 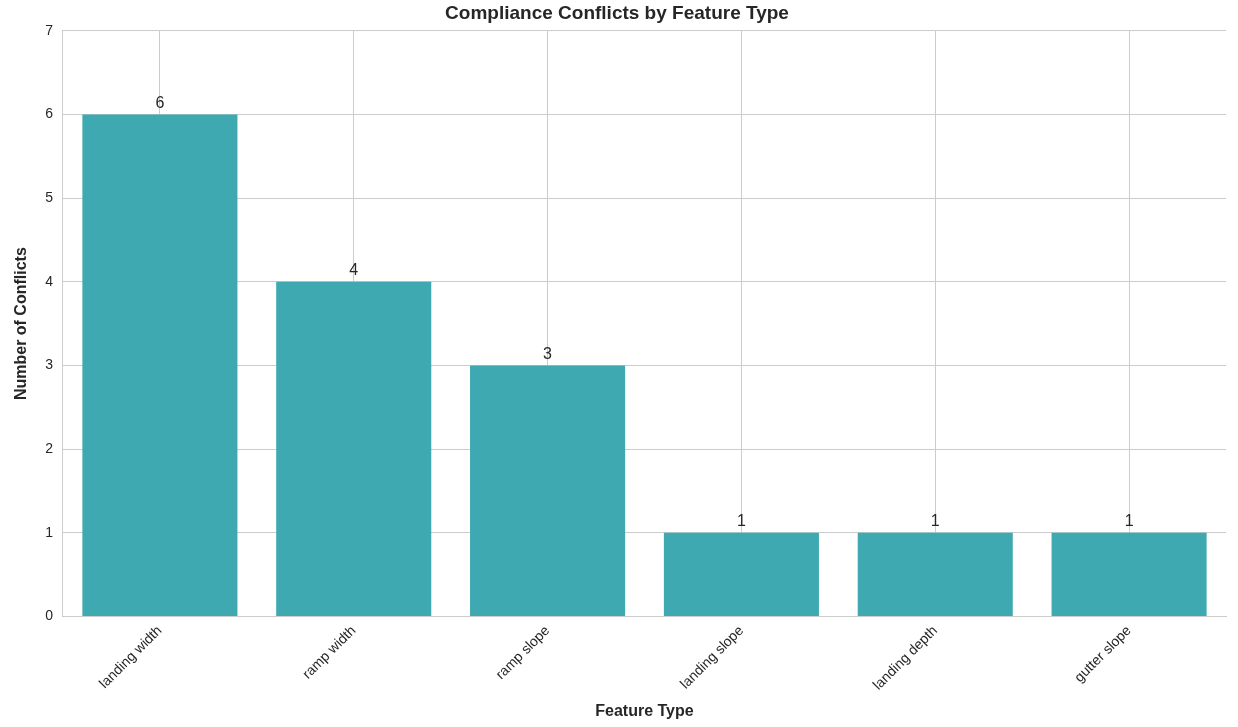 I want to click on chart-title: Compliance Conflicts by Feature Type, so click(x=617, y=12).